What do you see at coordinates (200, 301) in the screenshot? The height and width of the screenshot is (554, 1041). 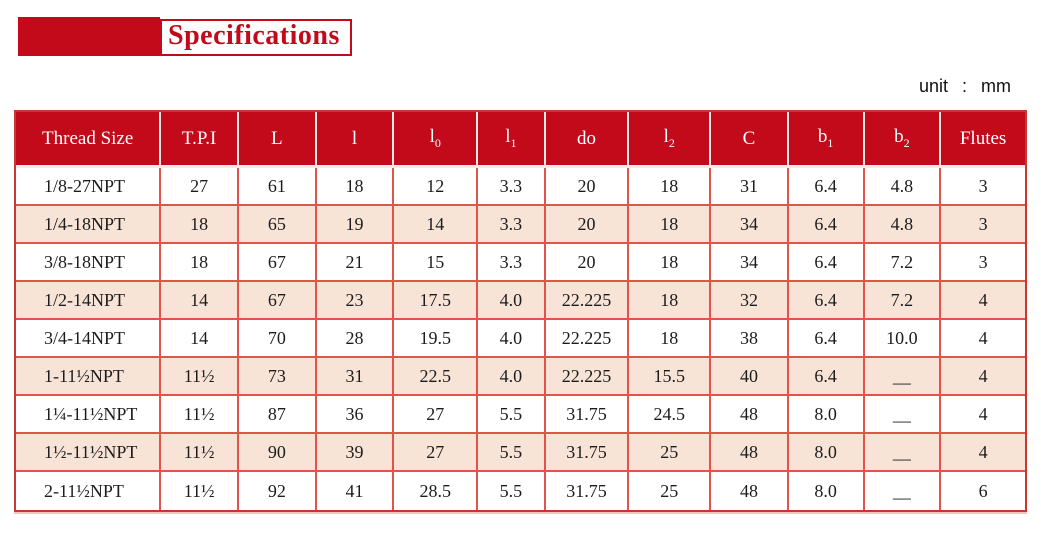 I see `table-cell: 14` at bounding box center [200, 301].